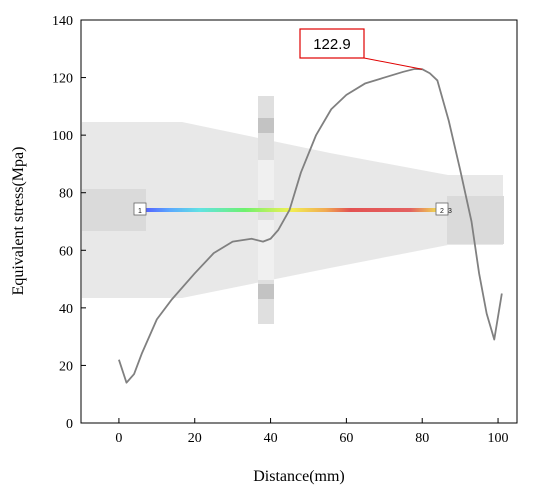 Image resolution: width=550 pixels, height=494 pixels. Describe the element at coordinates (393, 63) in the screenshot. I see `peak-callout-leader` at that location.